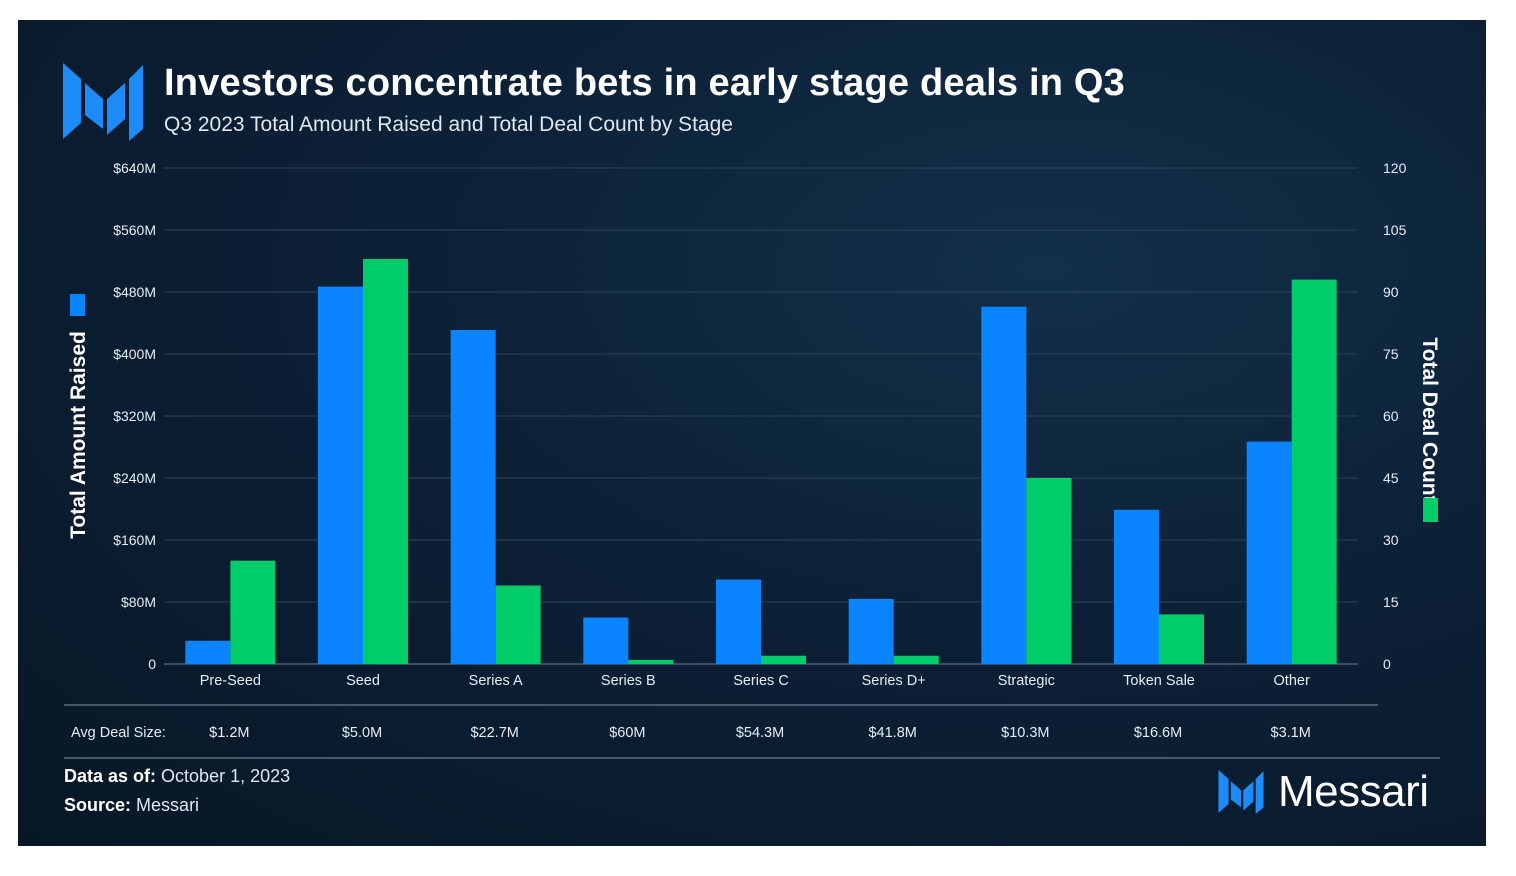  What do you see at coordinates (118, 733) in the screenshot?
I see `avg-deal-size-label: Avg Deal Size:` at bounding box center [118, 733].